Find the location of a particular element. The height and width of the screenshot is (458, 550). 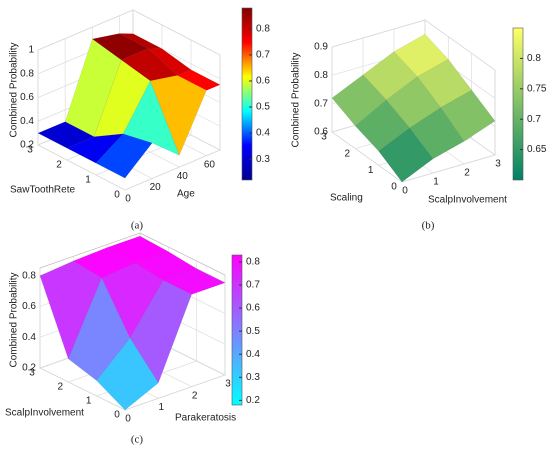

x-tick-label: 40 is located at coordinates (183, 176).